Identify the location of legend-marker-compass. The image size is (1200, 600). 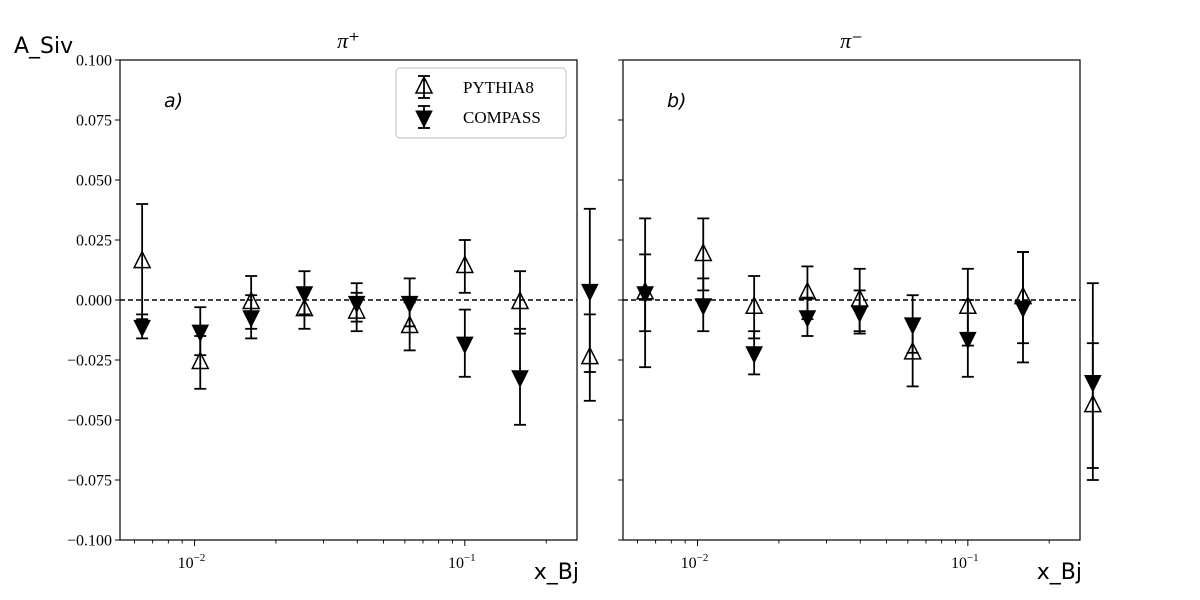
(424, 119).